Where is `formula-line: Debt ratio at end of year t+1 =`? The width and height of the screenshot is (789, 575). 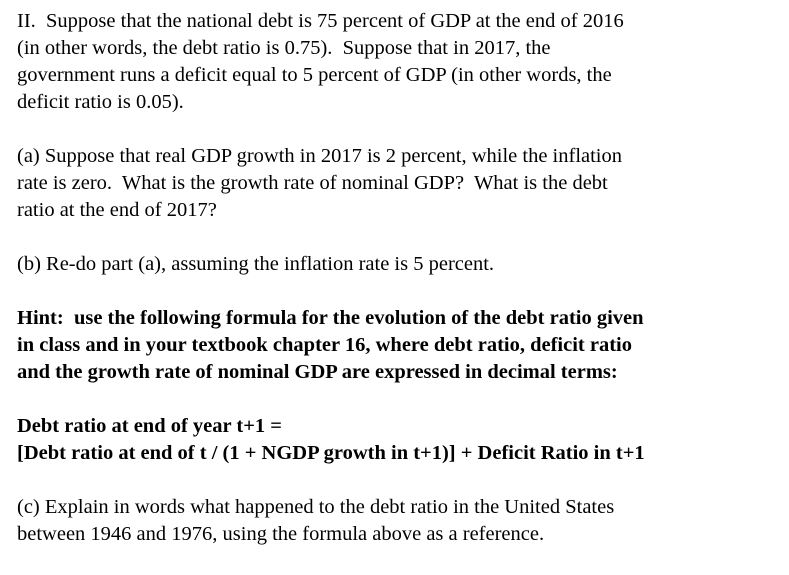 formula-line: Debt ratio at end of year t+1 = is located at coordinates (149, 426).